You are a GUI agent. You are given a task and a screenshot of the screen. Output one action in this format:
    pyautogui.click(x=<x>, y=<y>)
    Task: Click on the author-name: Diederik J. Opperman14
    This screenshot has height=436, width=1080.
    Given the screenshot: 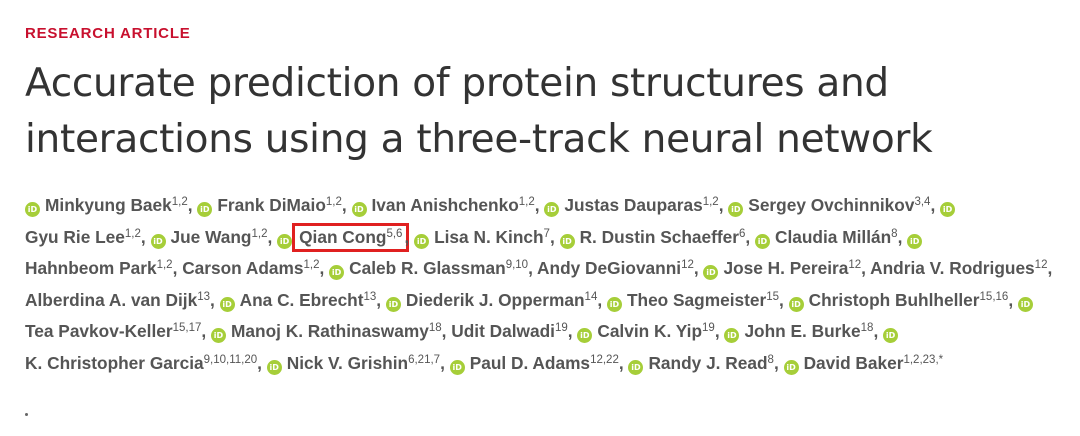 What is the action you would take?
    pyautogui.click(x=501, y=300)
    